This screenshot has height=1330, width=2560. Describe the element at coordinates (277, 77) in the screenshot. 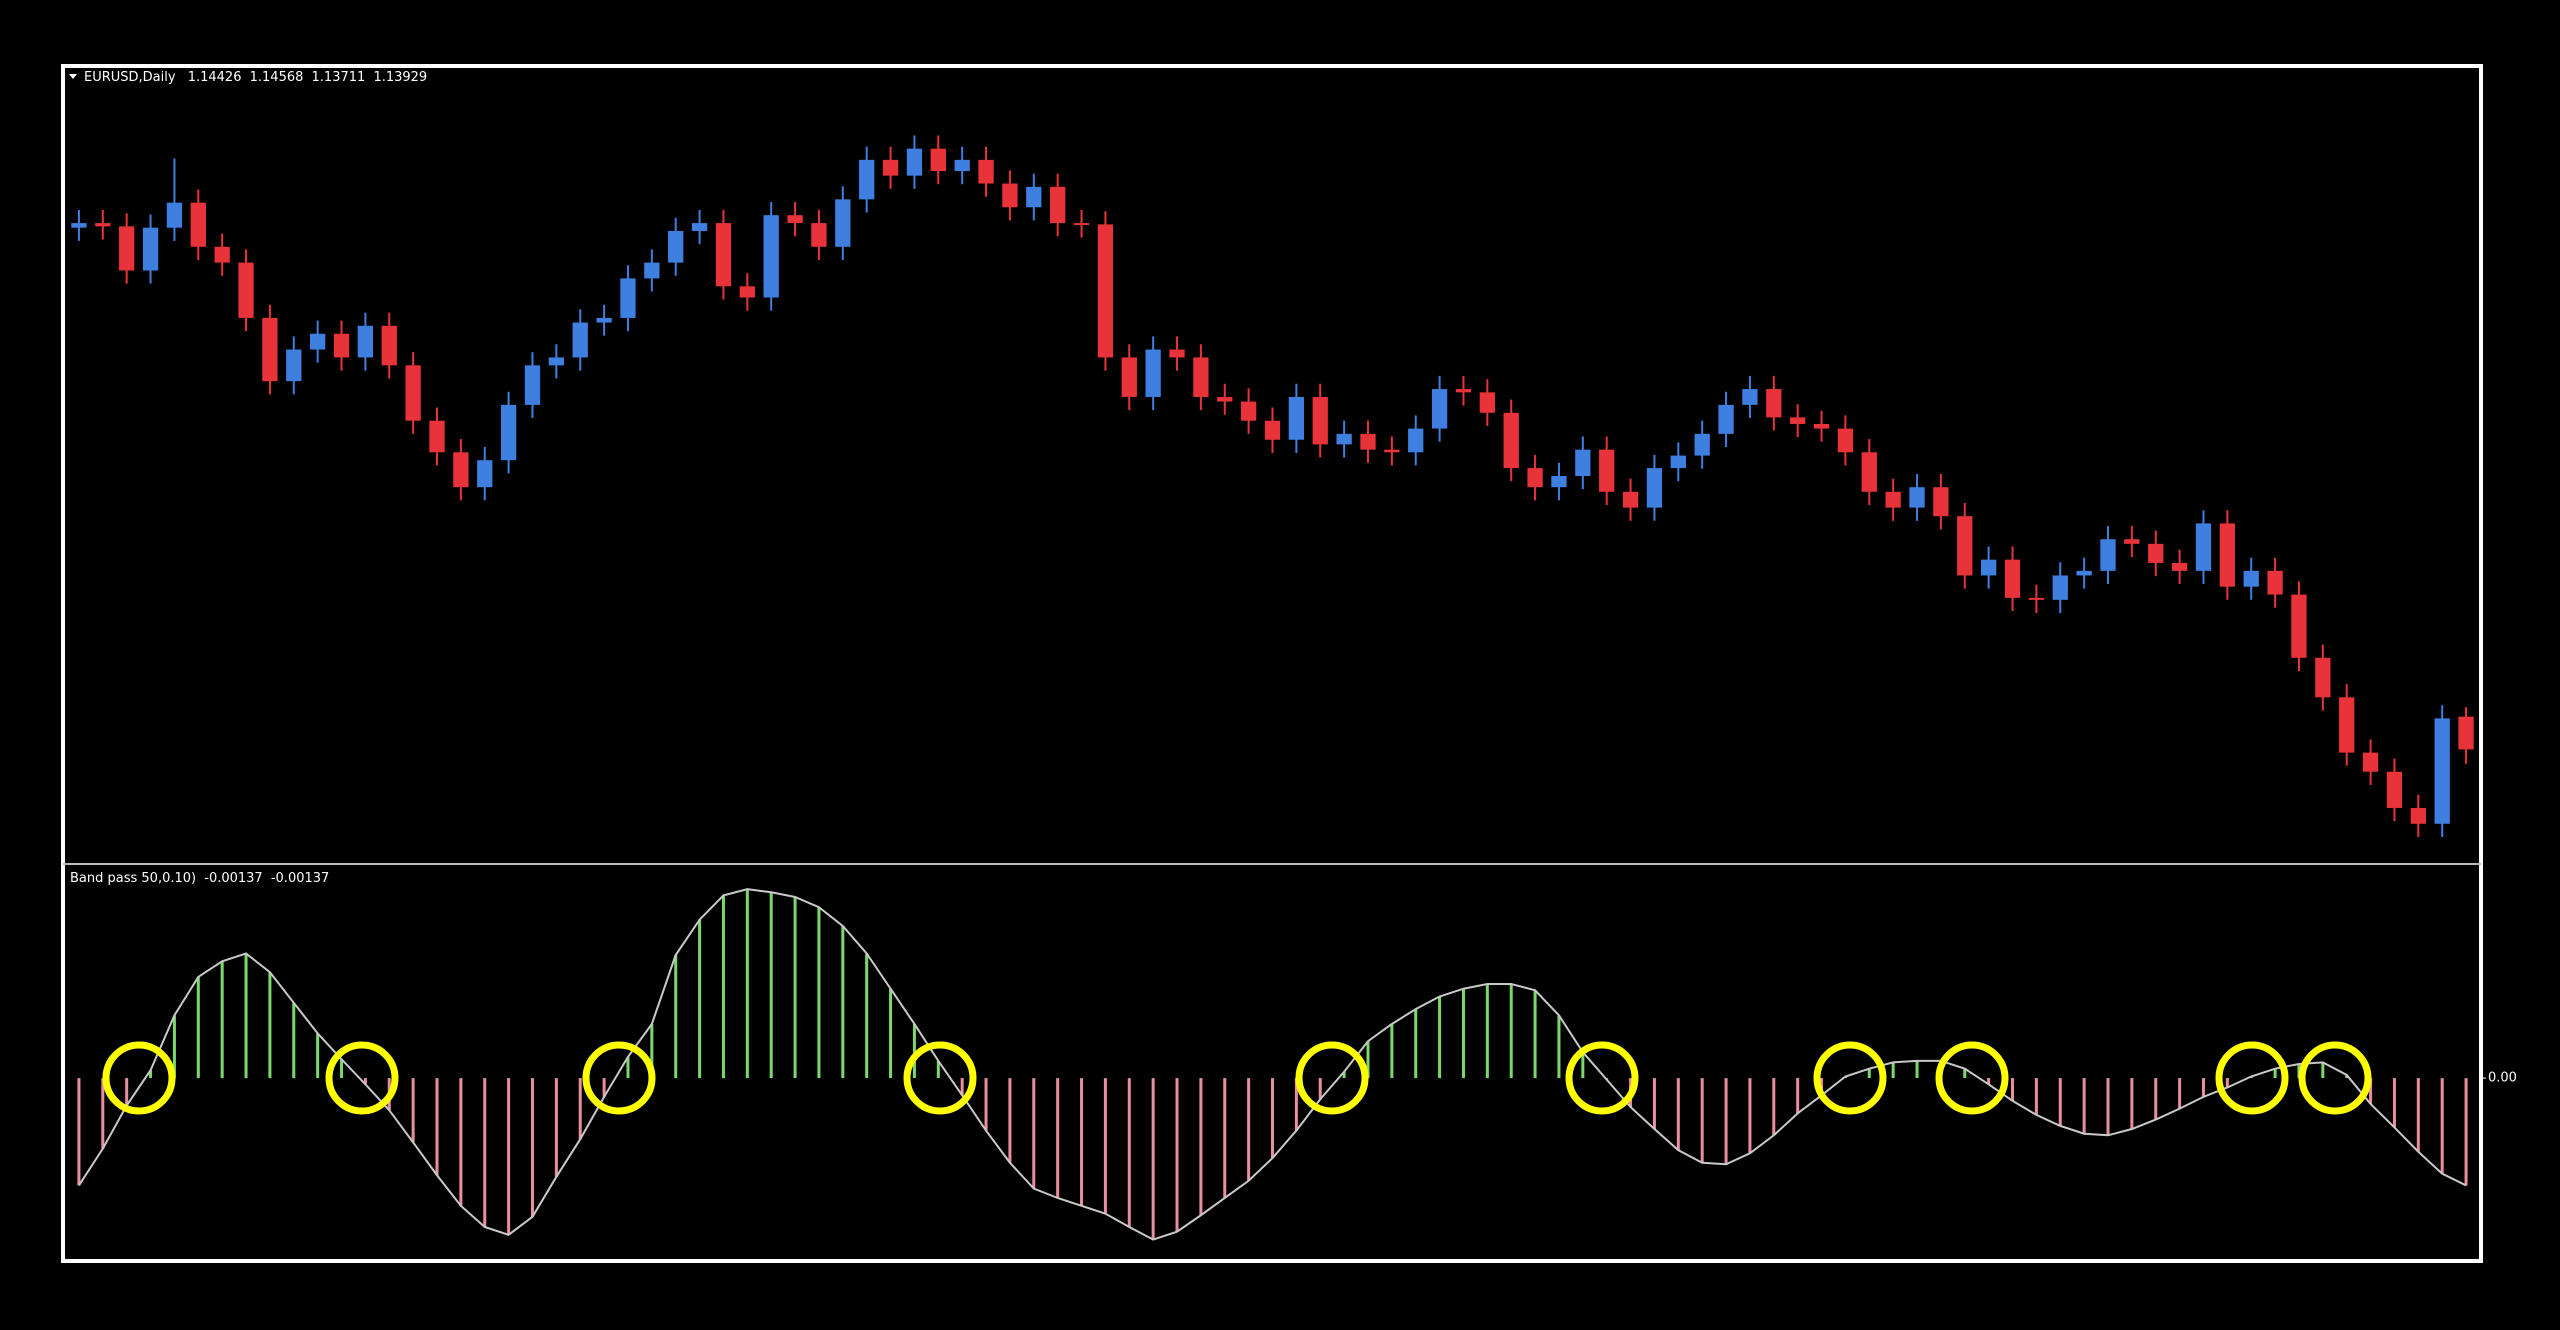

I see `ohlc-high: 1.14568` at that location.